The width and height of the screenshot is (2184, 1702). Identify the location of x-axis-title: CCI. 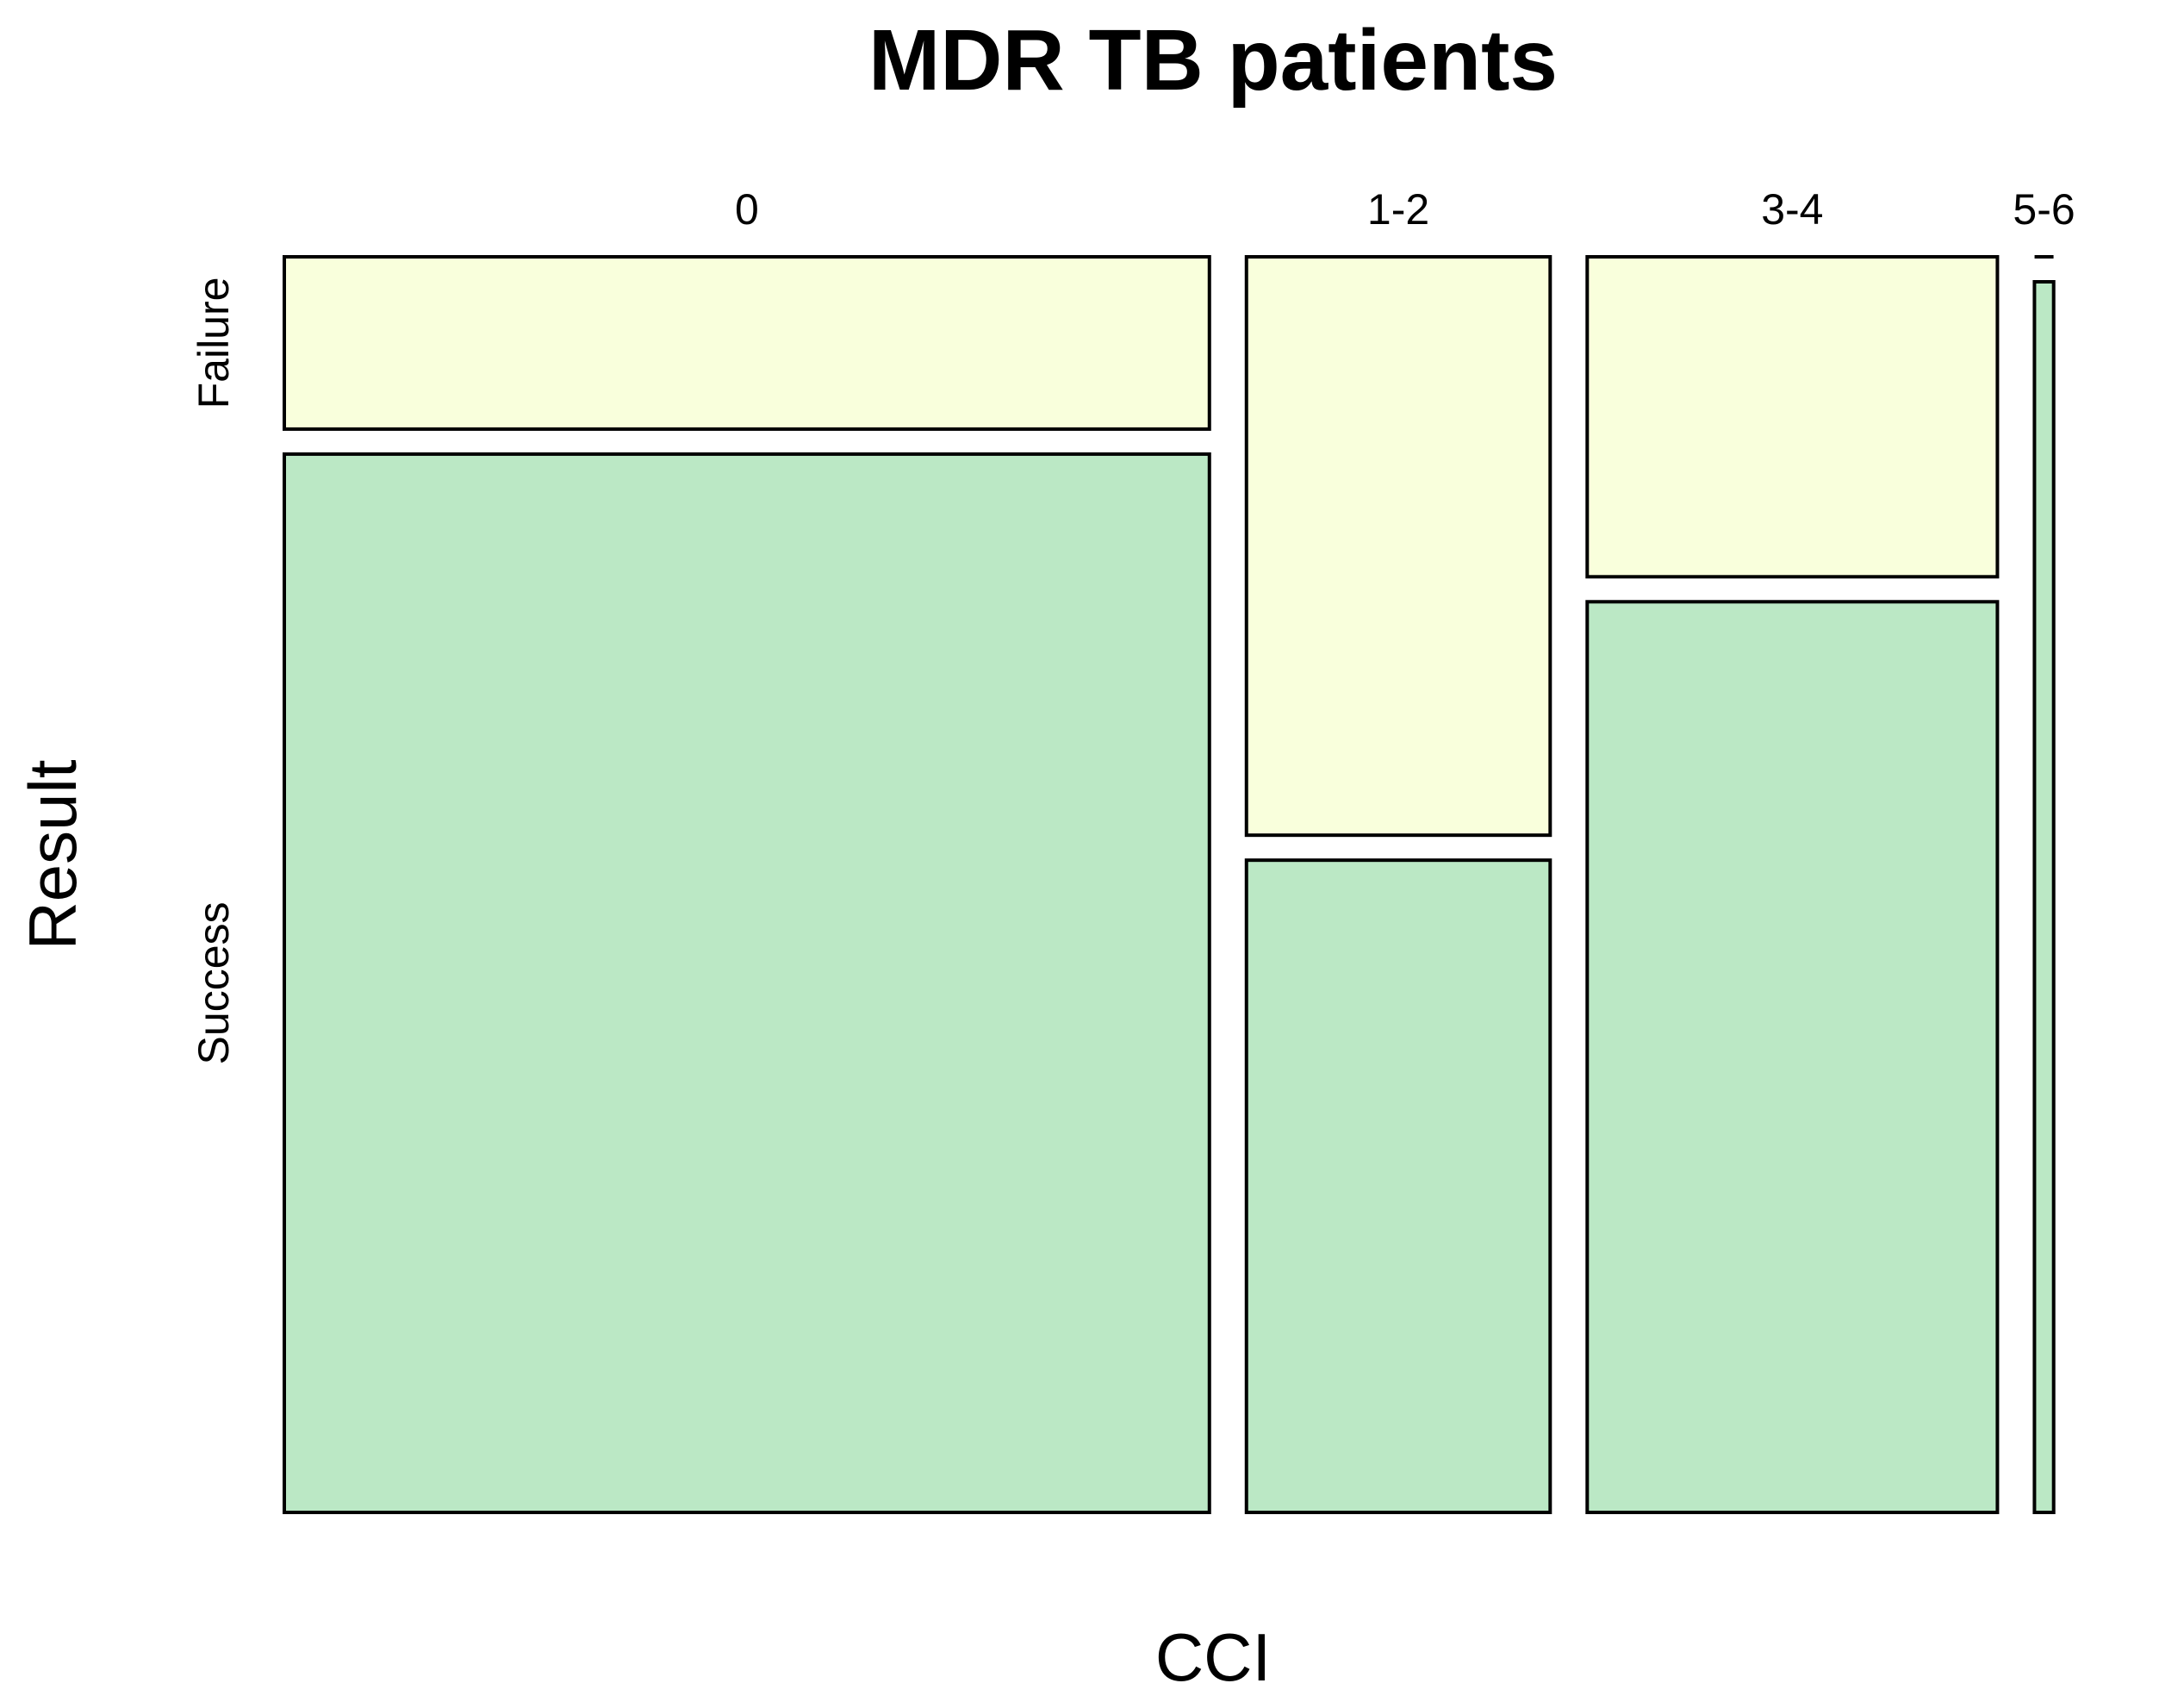
(1213, 1657).